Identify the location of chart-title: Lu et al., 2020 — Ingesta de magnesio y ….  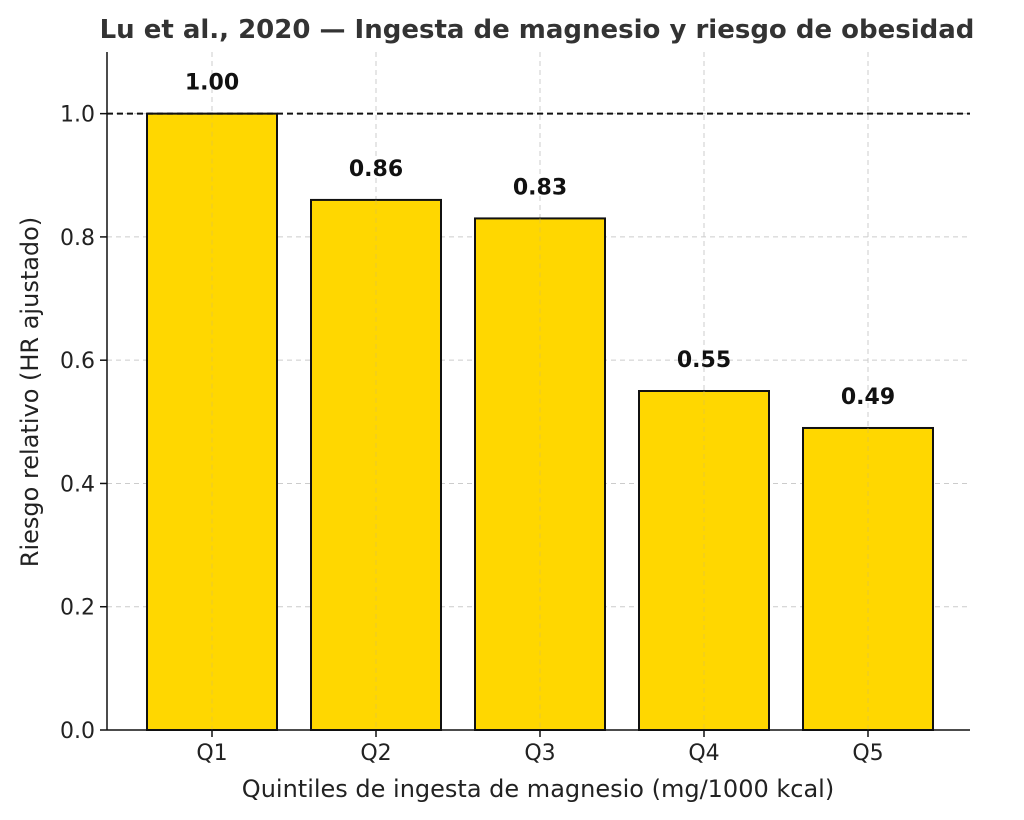
(537, 30).